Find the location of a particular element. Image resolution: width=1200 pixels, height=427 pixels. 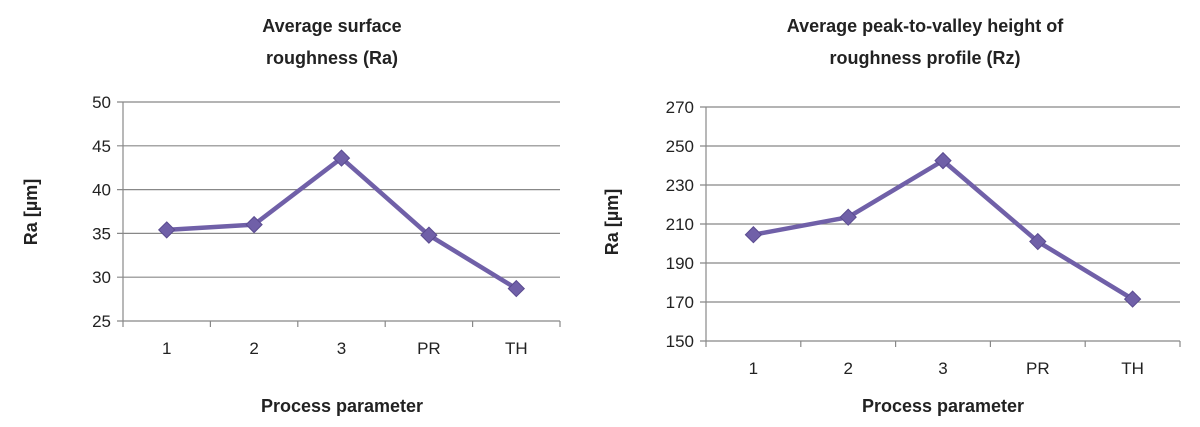

y-tick-label: 35 is located at coordinates (101, 233).